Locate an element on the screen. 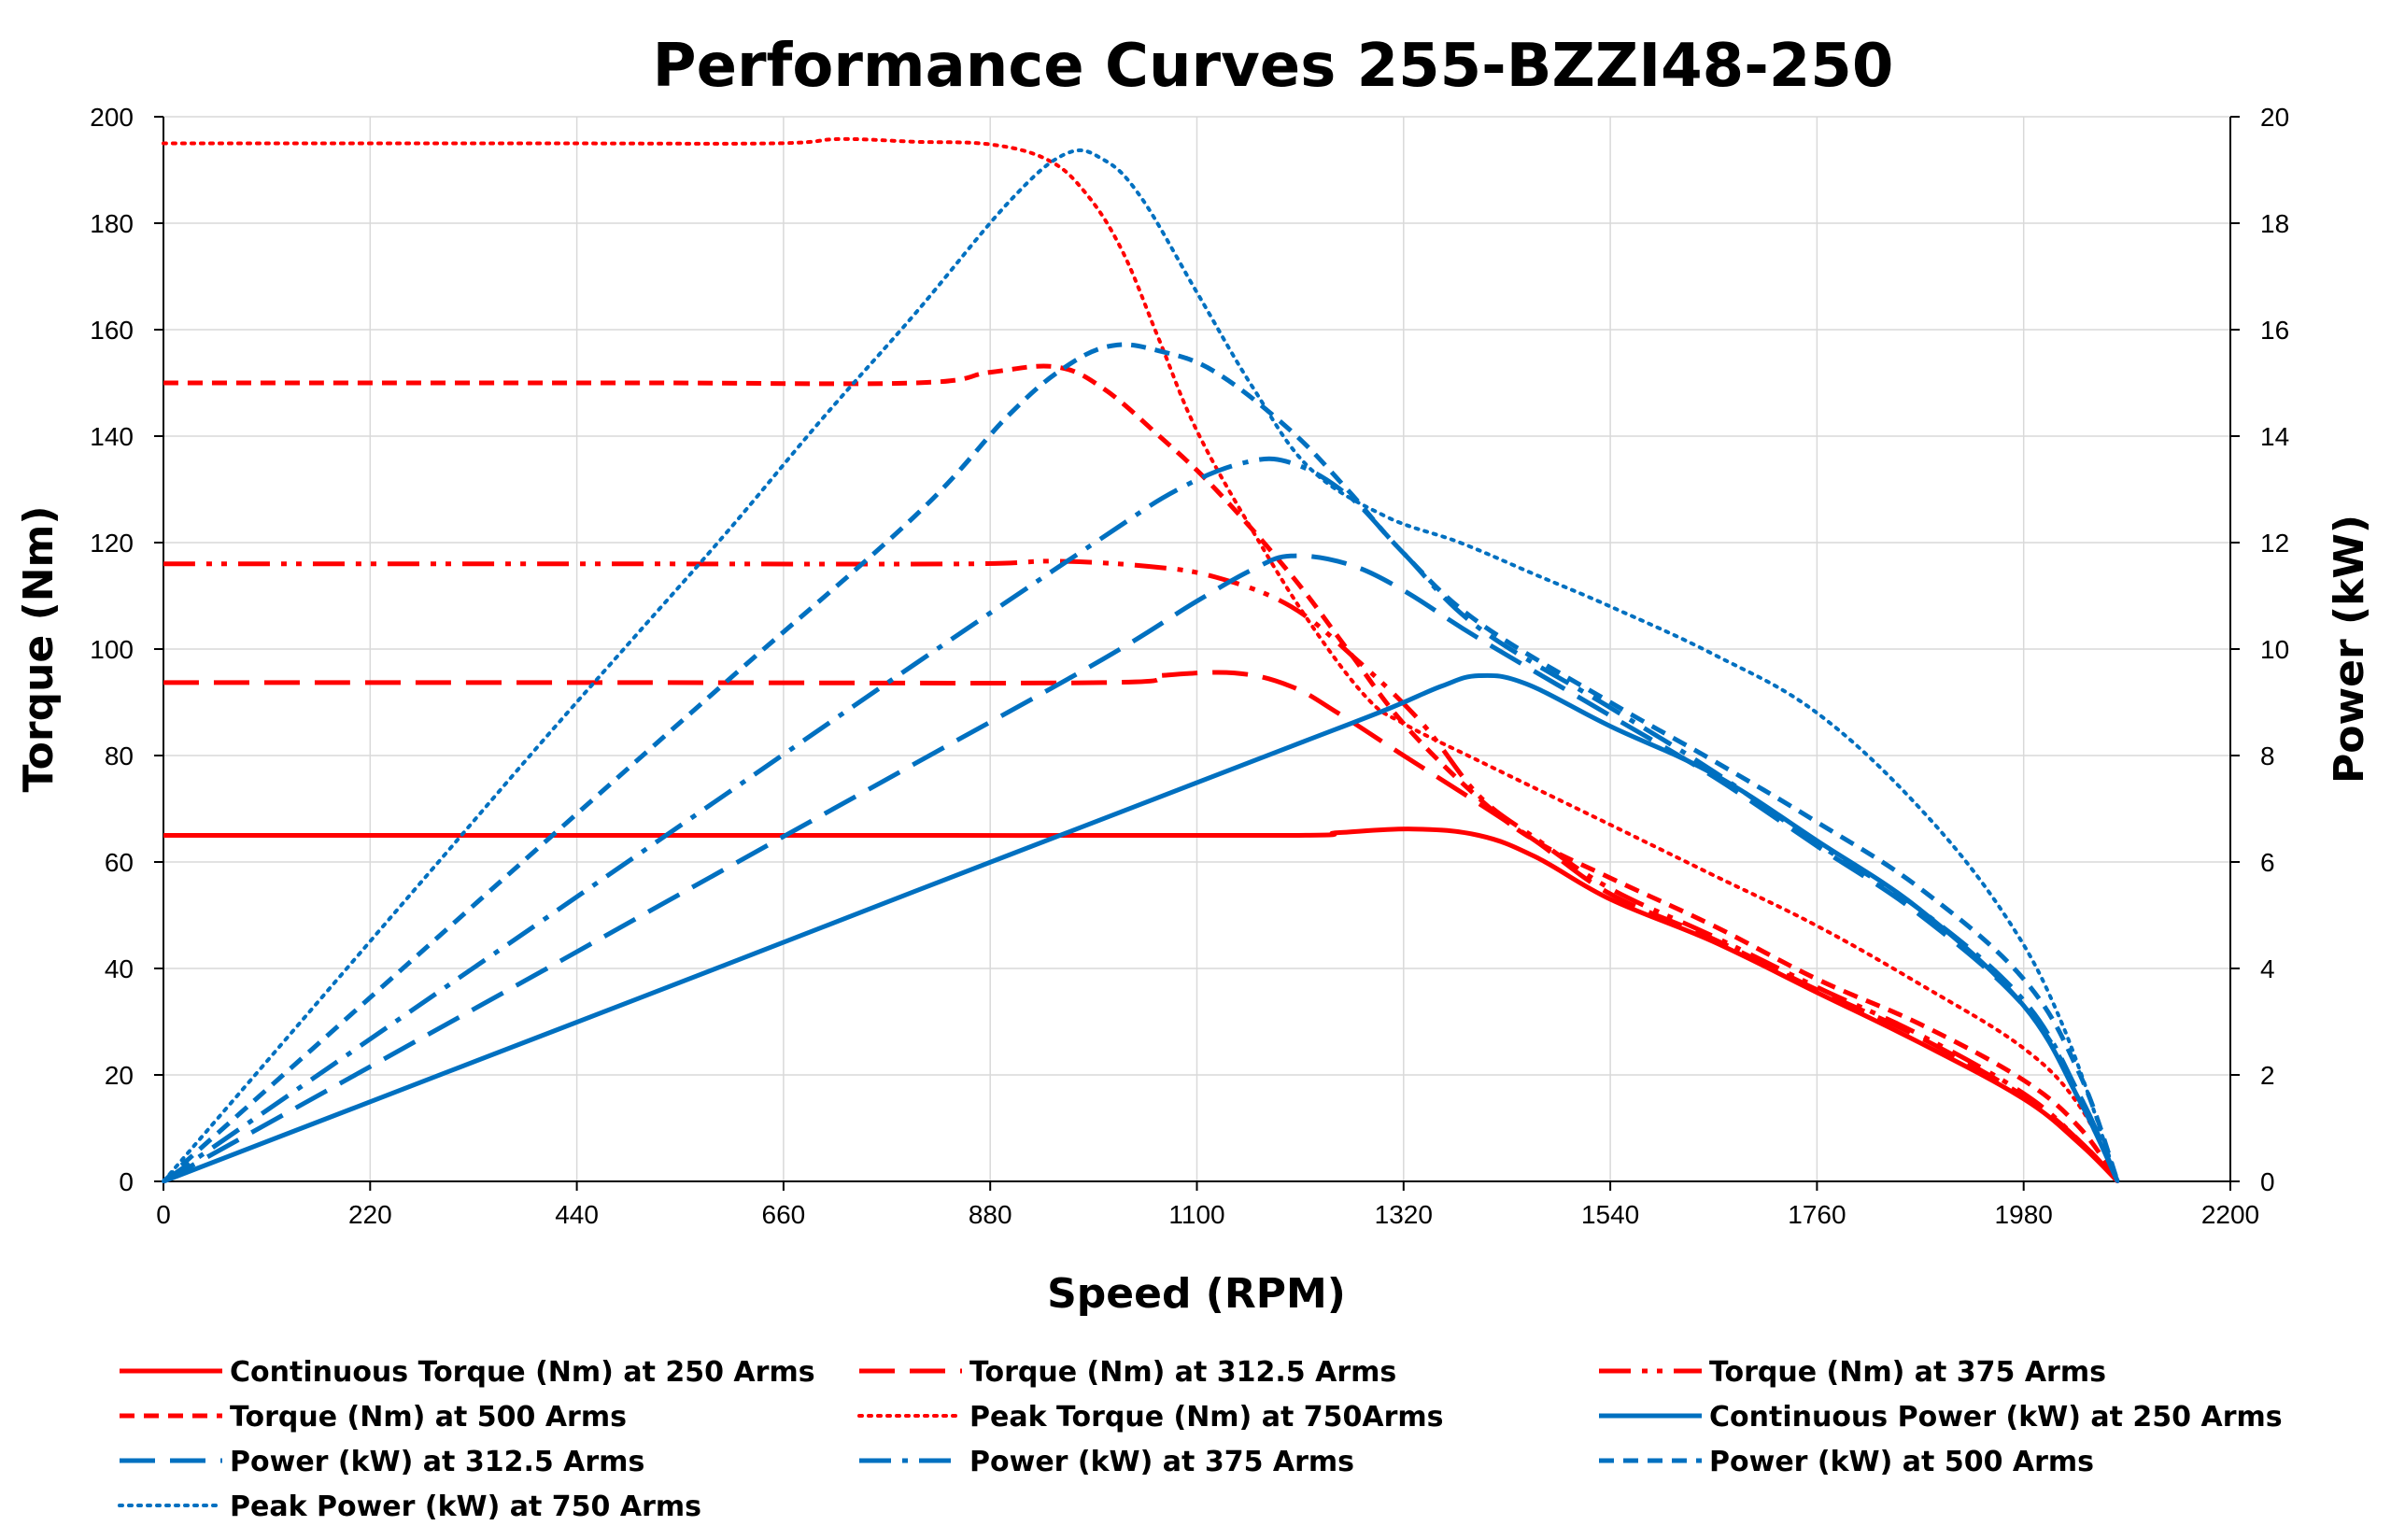  y-tick-label: 180 is located at coordinates (112, 224).